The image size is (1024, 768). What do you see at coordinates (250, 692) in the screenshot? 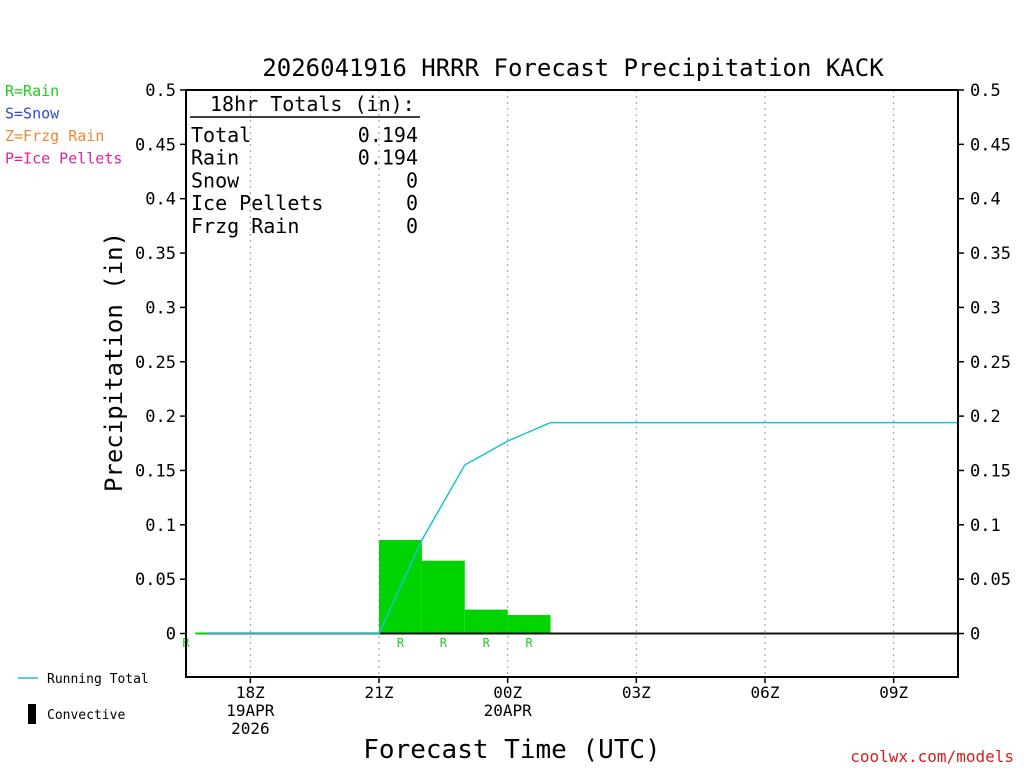
I see `x-tick-label: 18Z` at bounding box center [250, 692].